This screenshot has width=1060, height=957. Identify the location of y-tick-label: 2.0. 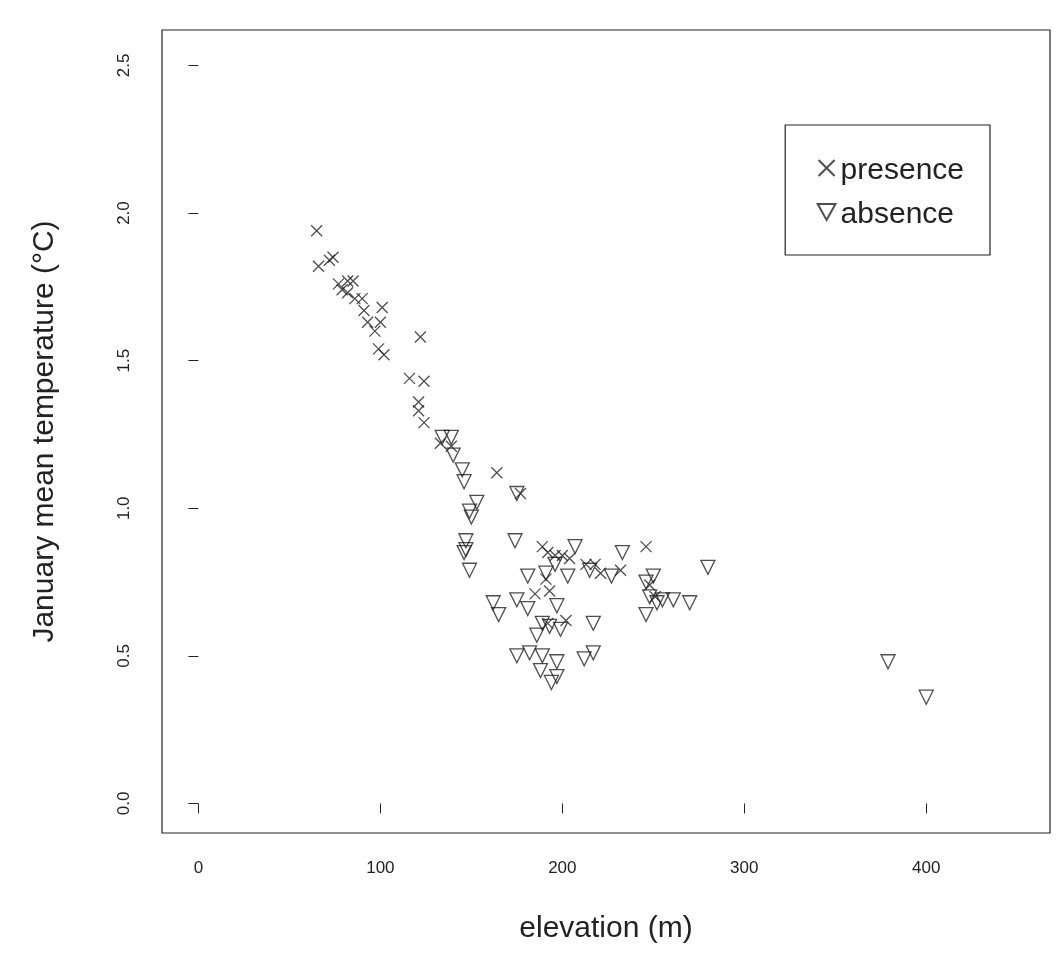
(123, 213).